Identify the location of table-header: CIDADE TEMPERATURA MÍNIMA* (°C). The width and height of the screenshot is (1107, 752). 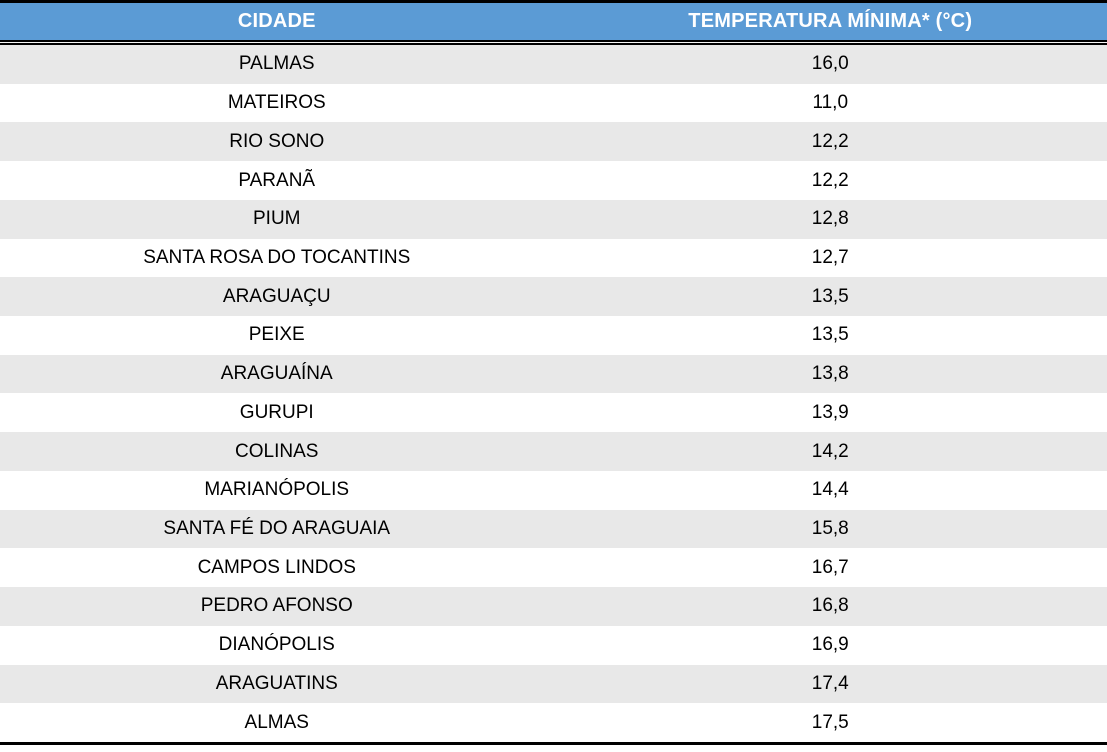
(553, 21).